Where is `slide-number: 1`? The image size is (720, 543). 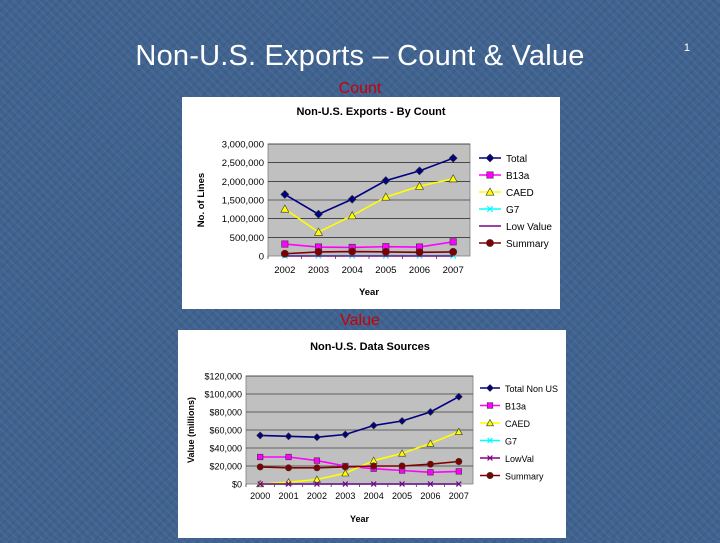
slide-number: 1 is located at coordinates (686, 48).